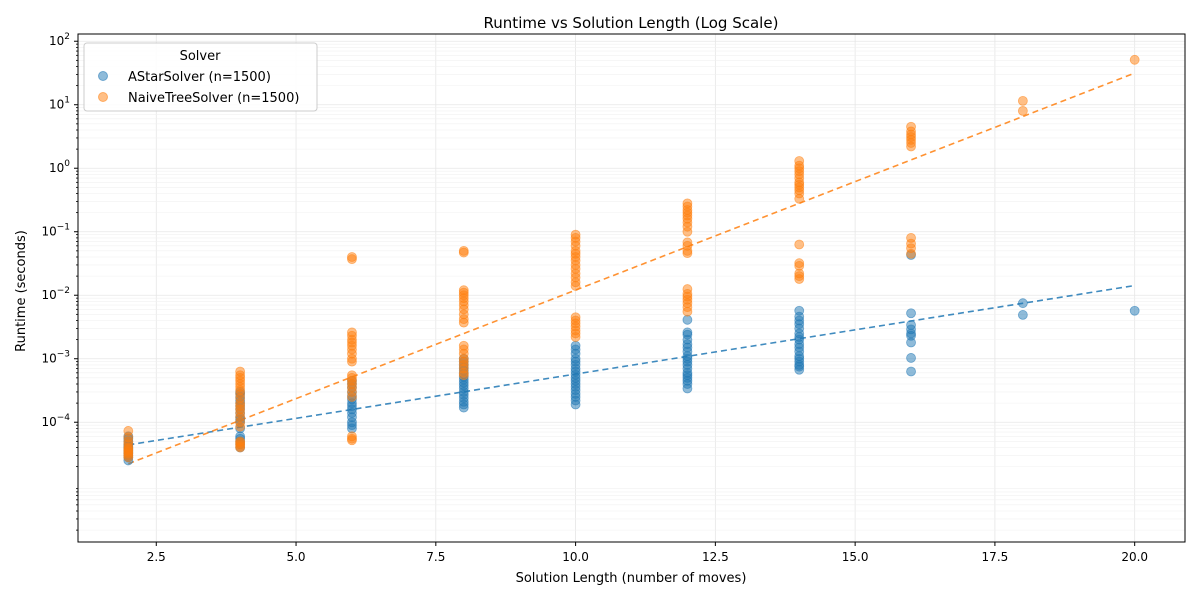  Describe the element at coordinates (67, 164) in the screenshot. I see `y-tick-exponent: 0` at that location.